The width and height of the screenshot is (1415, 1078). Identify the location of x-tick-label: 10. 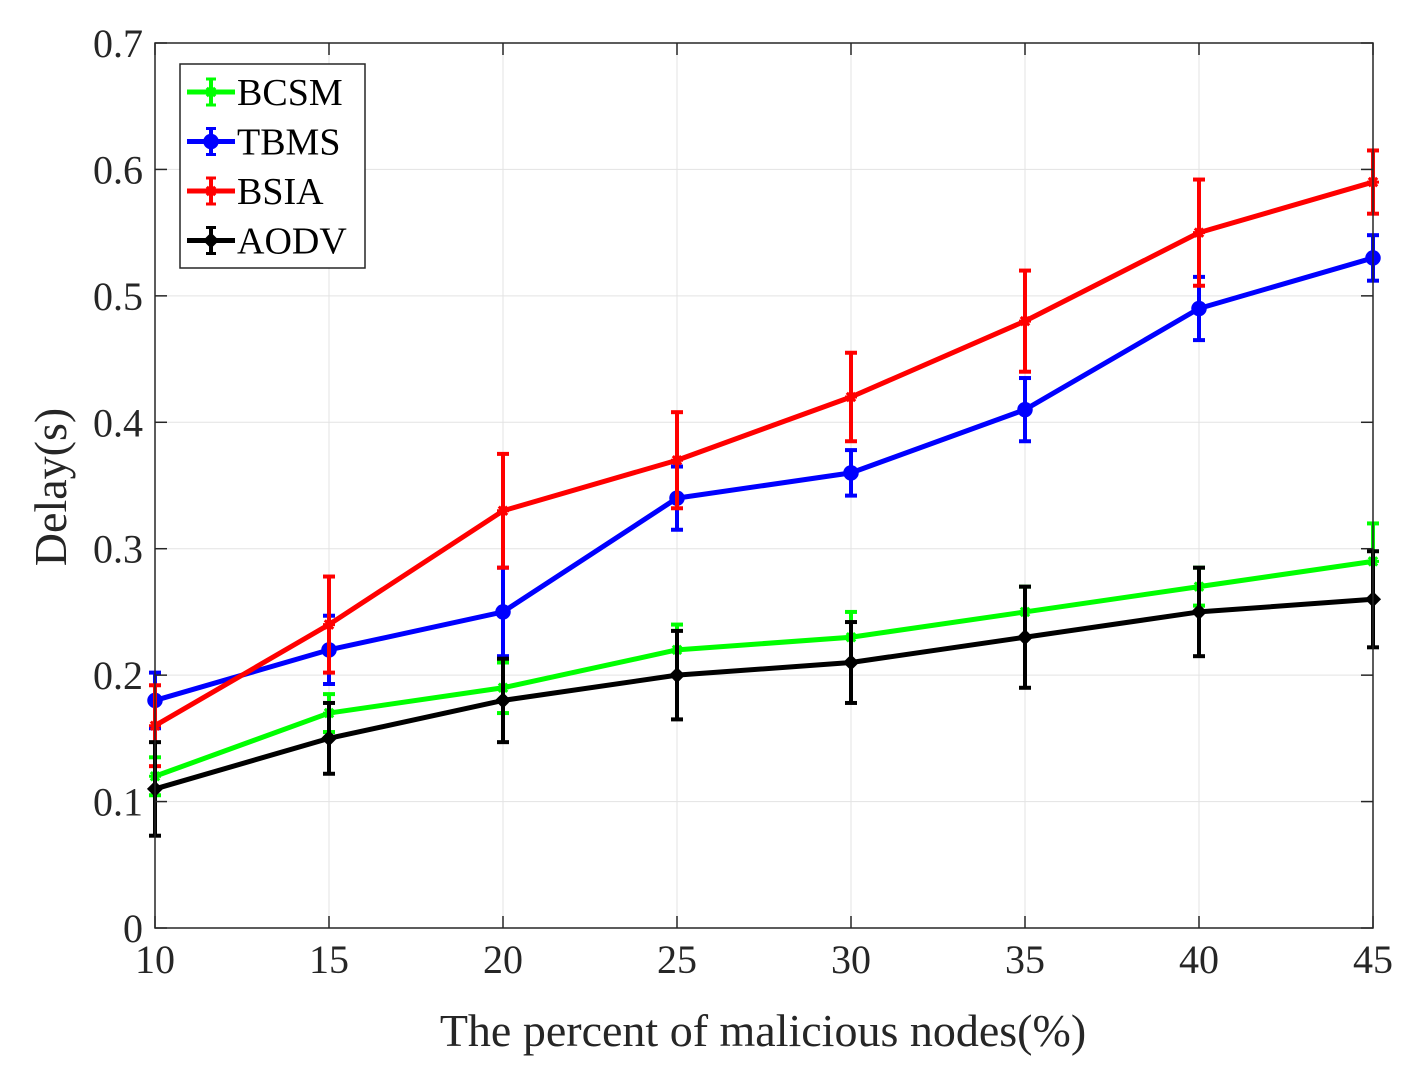
(155, 959).